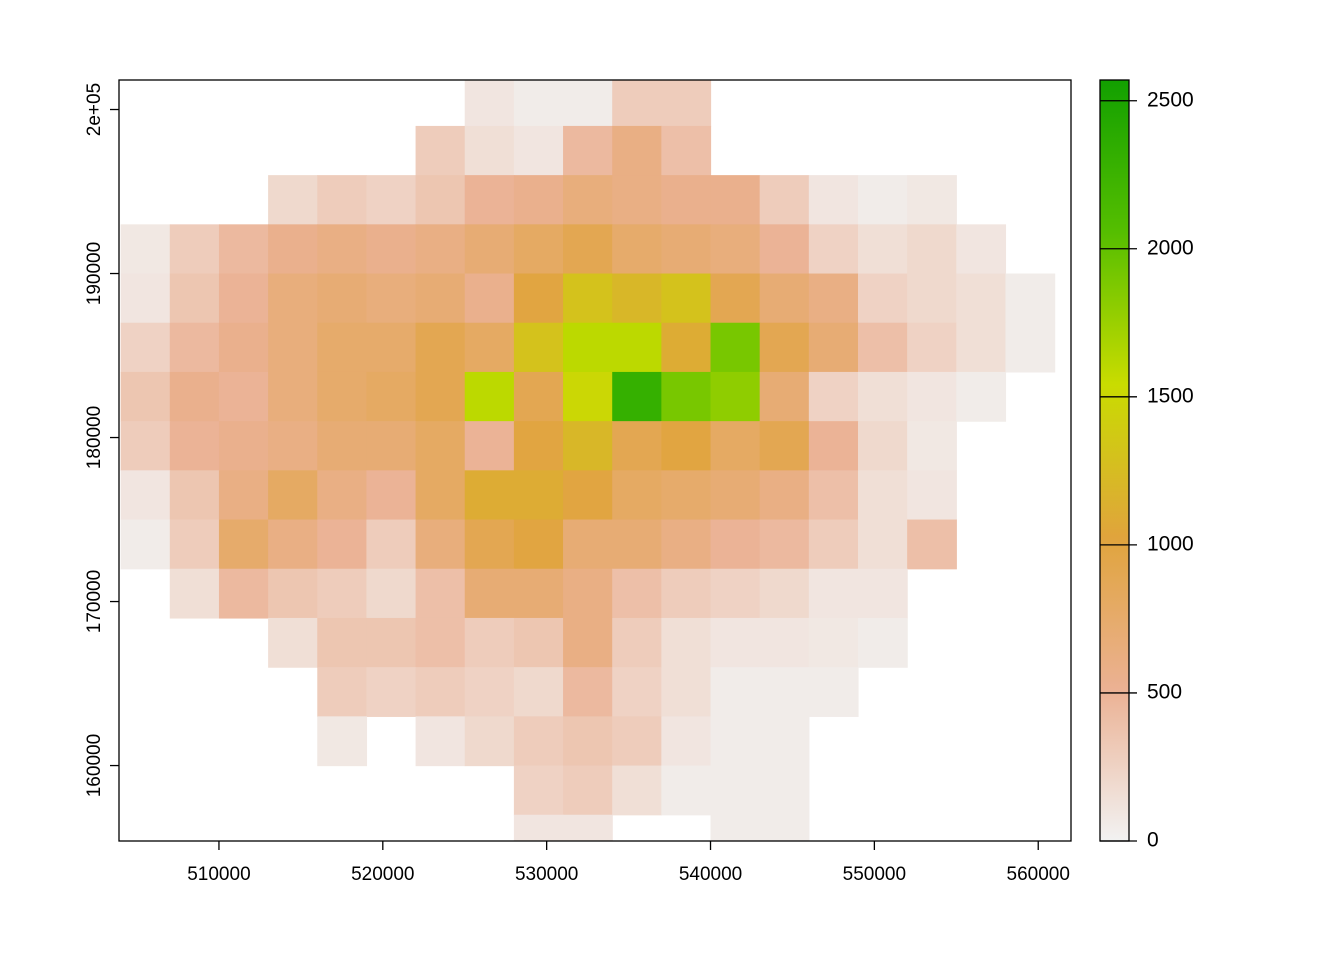 This screenshot has height=965, width=1344. I want to click on x-tick-label: 520000, so click(382, 874).